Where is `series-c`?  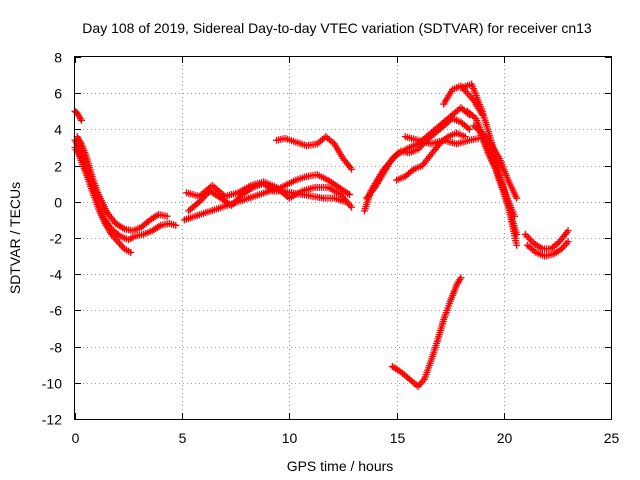
series-c is located at coordinates (122, 184).